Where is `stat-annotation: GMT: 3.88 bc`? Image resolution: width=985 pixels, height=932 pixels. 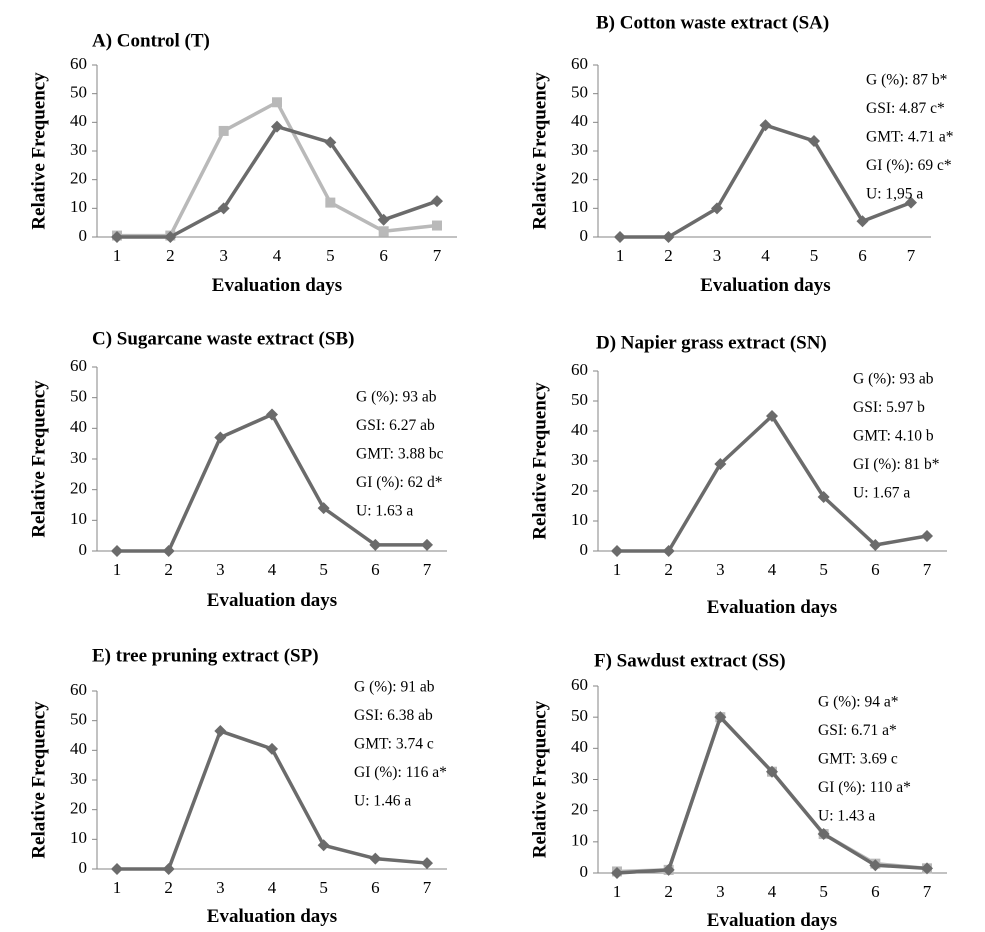 stat-annotation: GMT: 3.88 bc is located at coordinates (400, 454).